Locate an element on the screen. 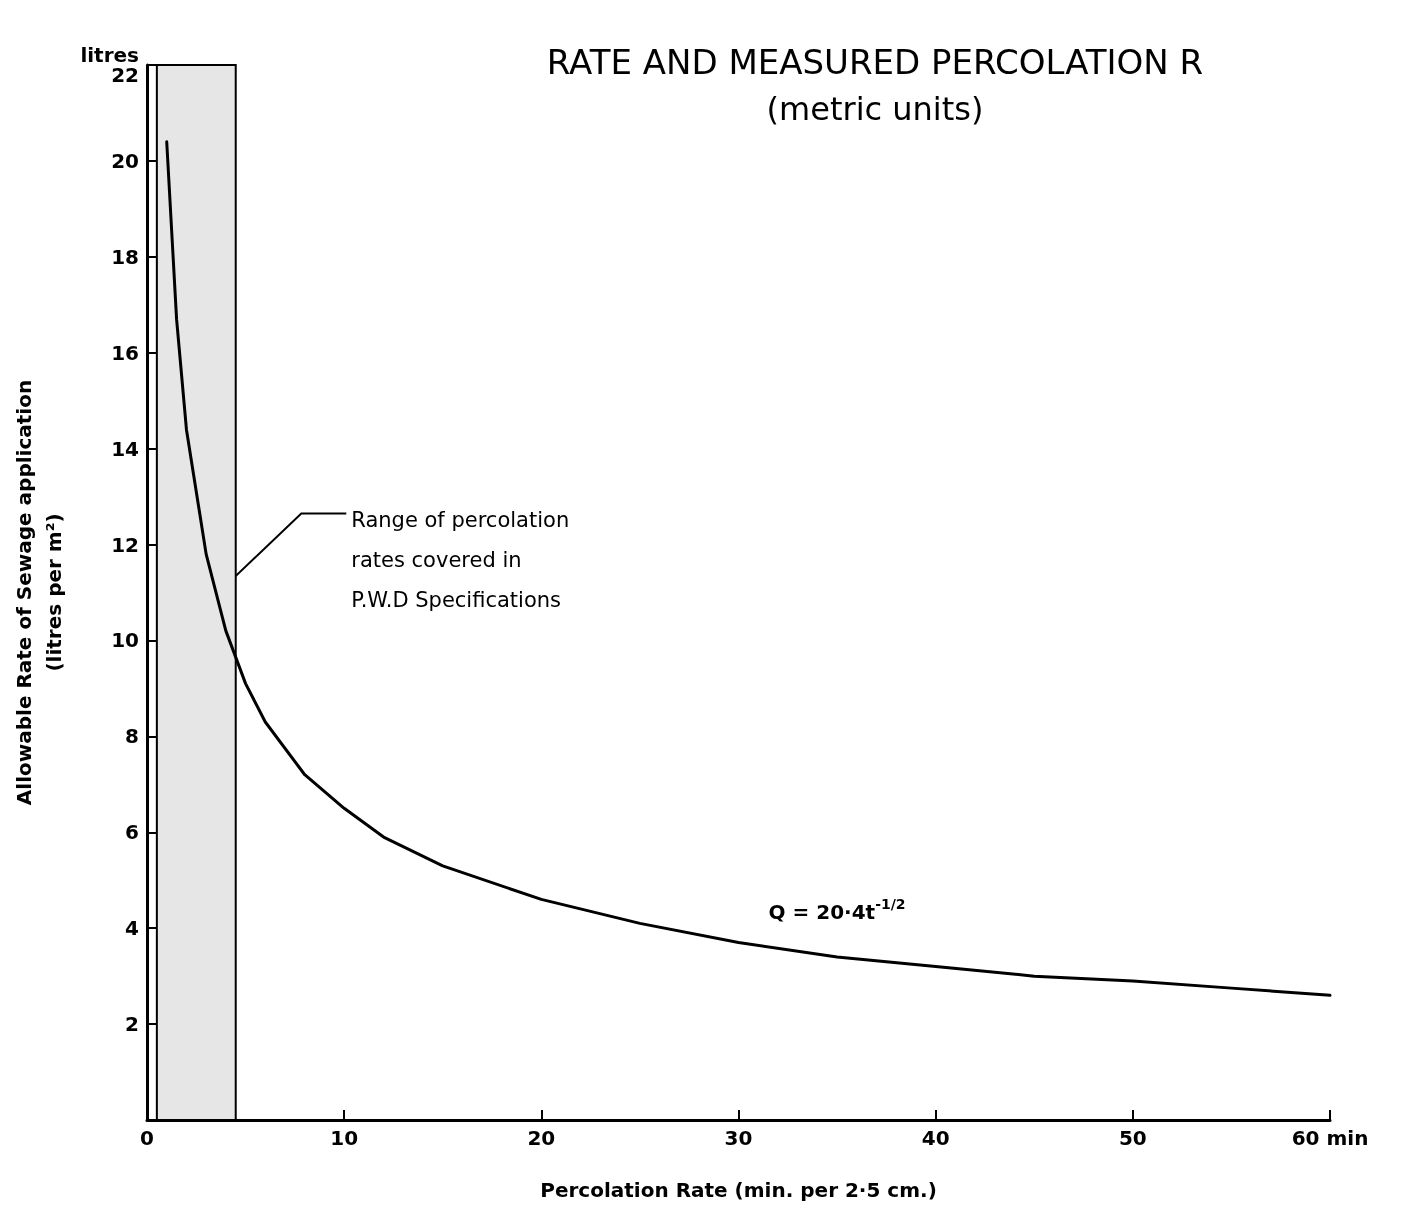  x-tick-label: 0 is located at coordinates (147, 1138).